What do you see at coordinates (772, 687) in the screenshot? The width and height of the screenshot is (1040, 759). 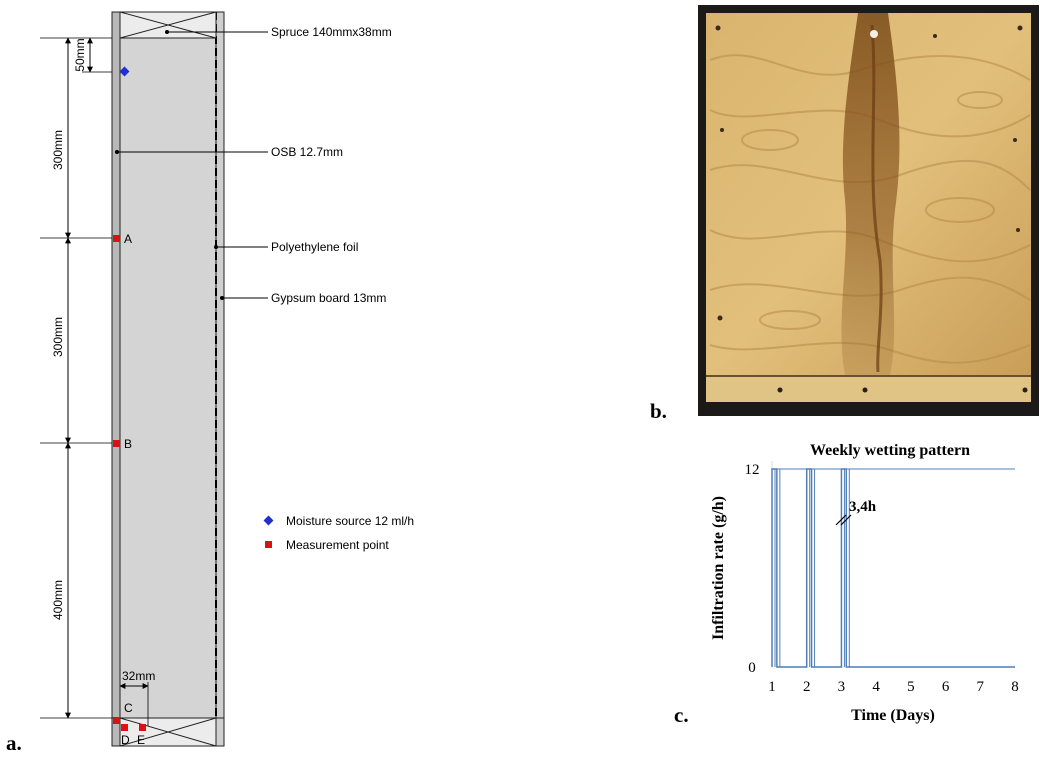 I see `x-tick-label: 1` at bounding box center [772, 687].